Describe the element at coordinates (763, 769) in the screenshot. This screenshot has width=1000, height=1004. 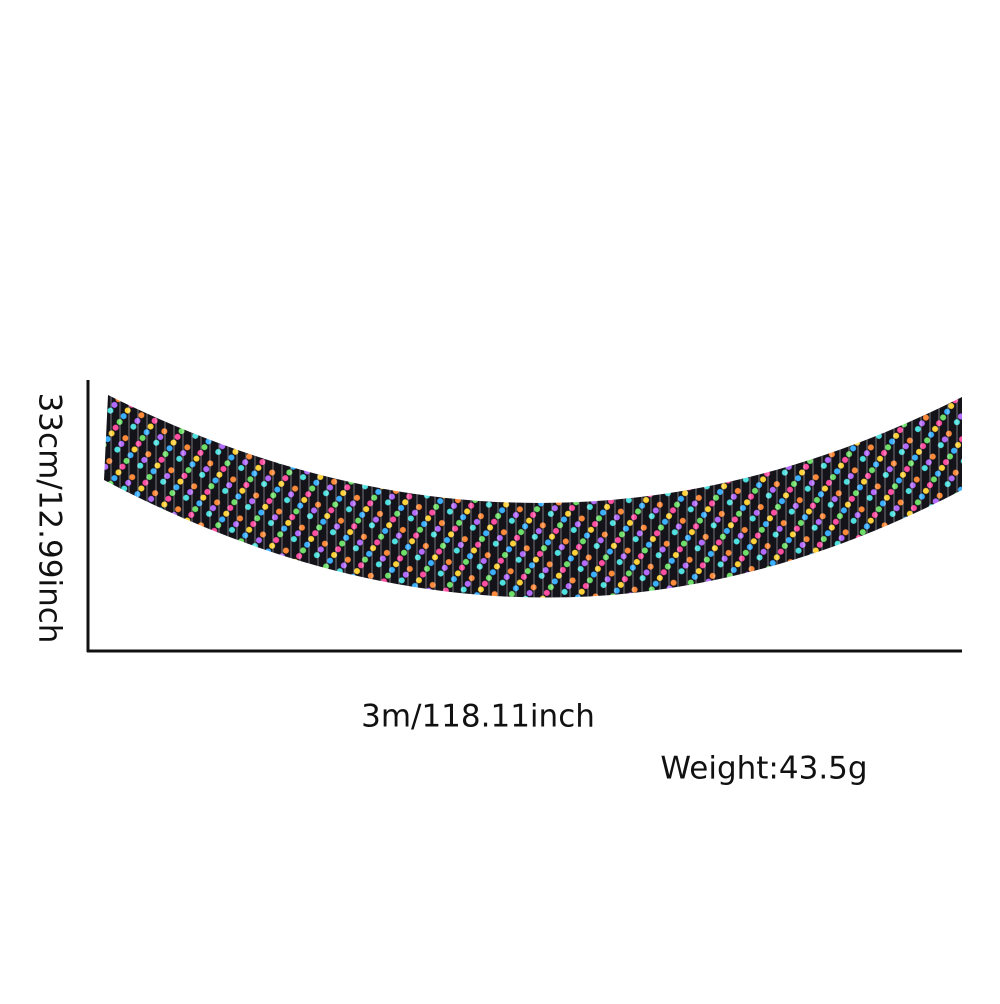
I see `weight-label: Weight:43.5g` at that location.